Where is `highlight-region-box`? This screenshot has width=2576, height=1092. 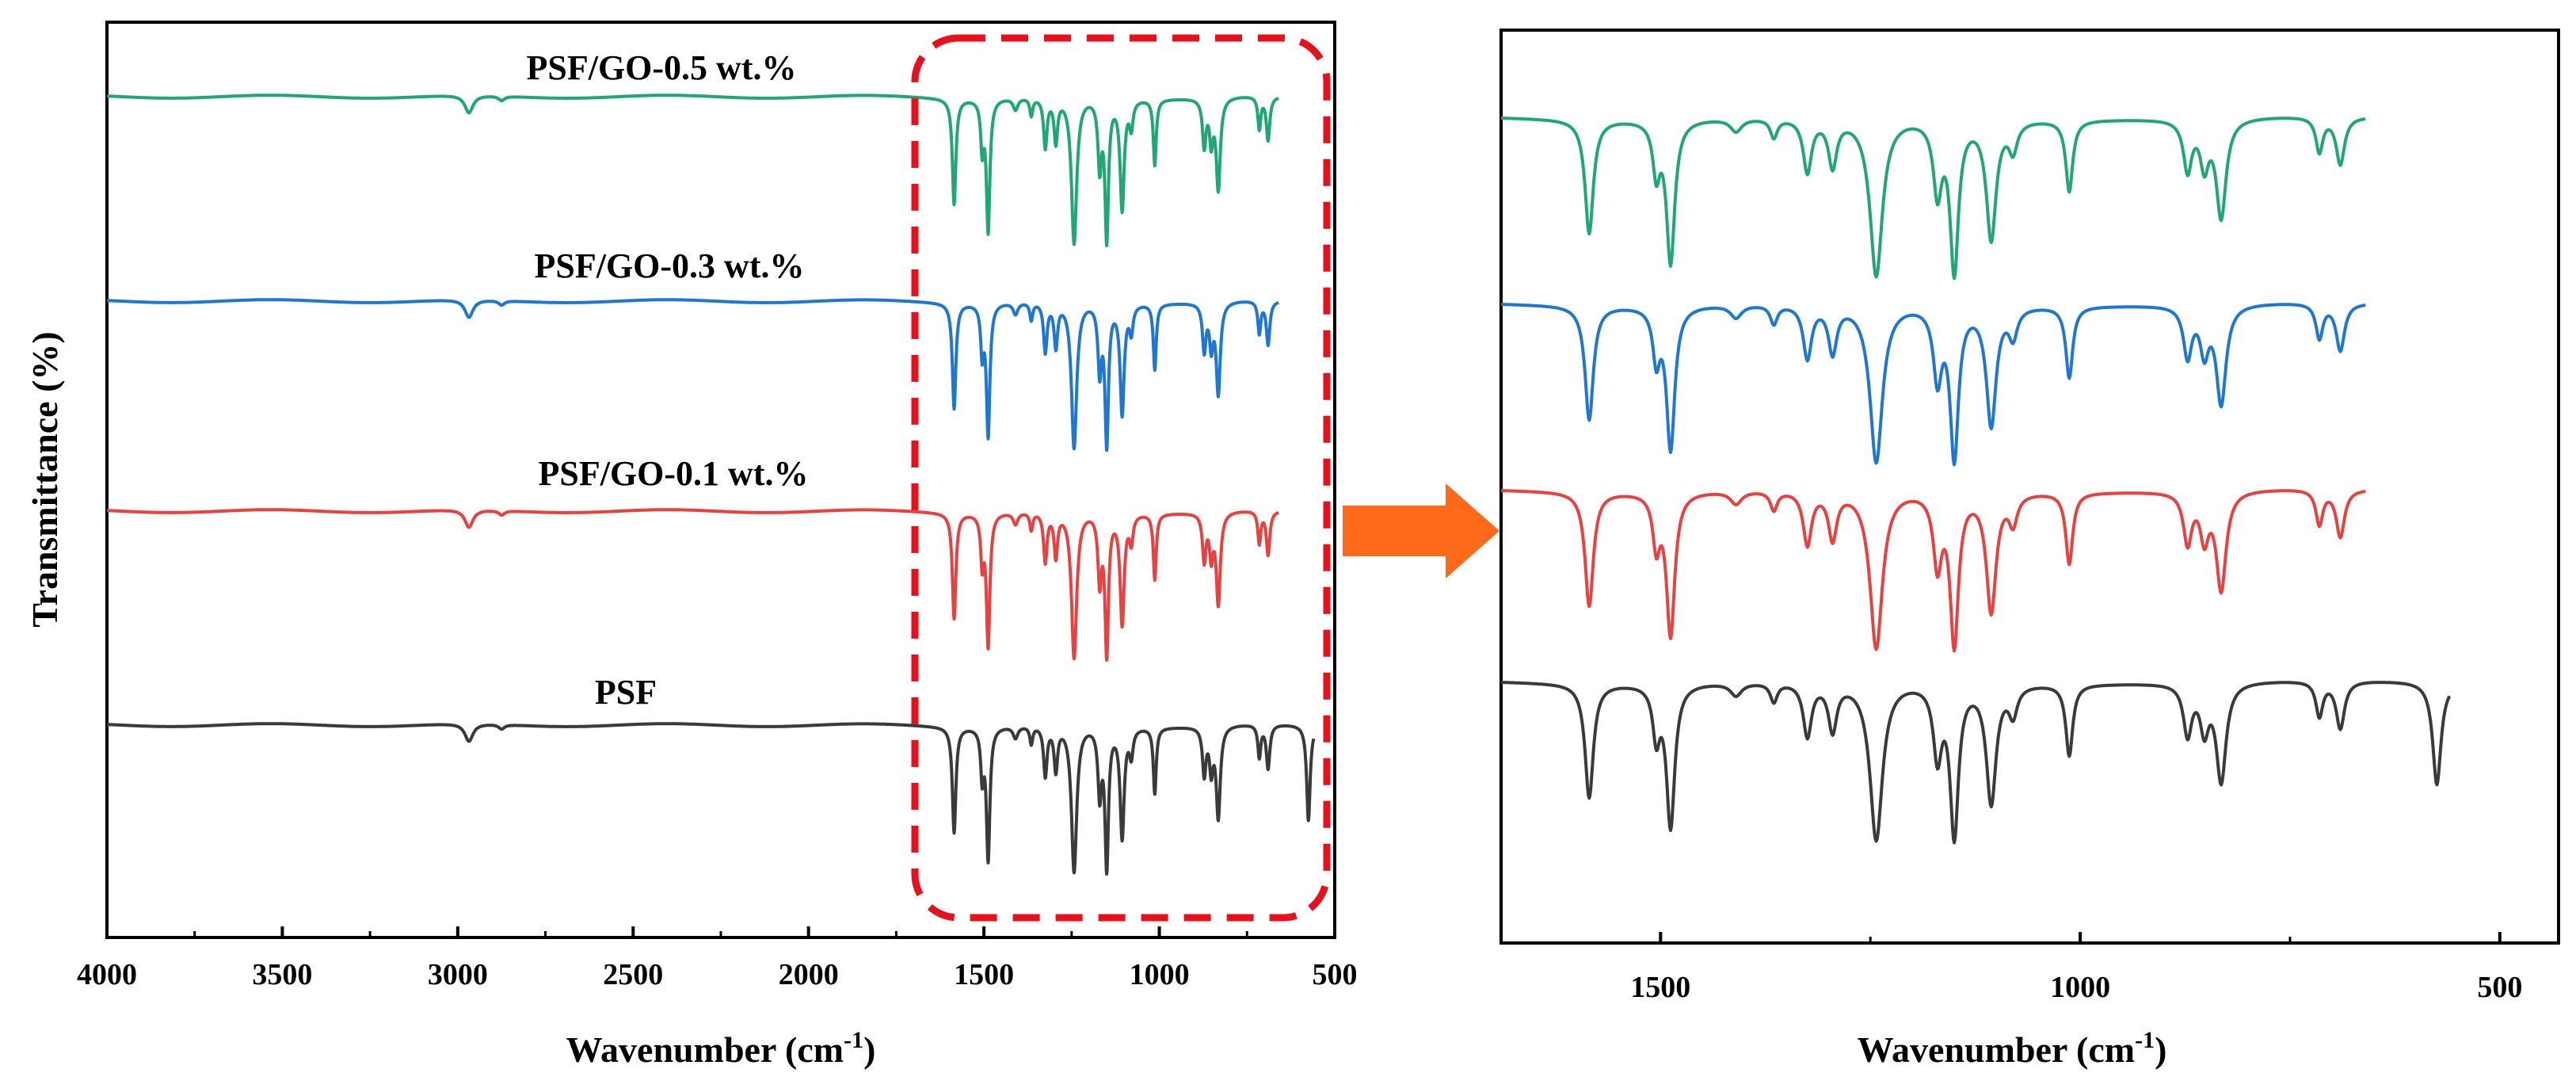 highlight-region-box is located at coordinates (1121, 478).